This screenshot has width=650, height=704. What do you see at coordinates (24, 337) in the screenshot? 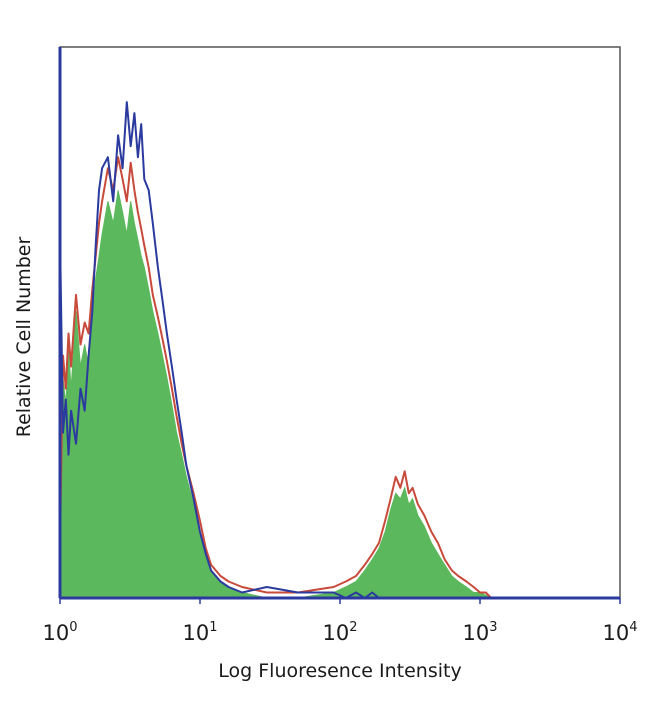
I see `y-axis-title: Relative Cell Number` at bounding box center [24, 337].